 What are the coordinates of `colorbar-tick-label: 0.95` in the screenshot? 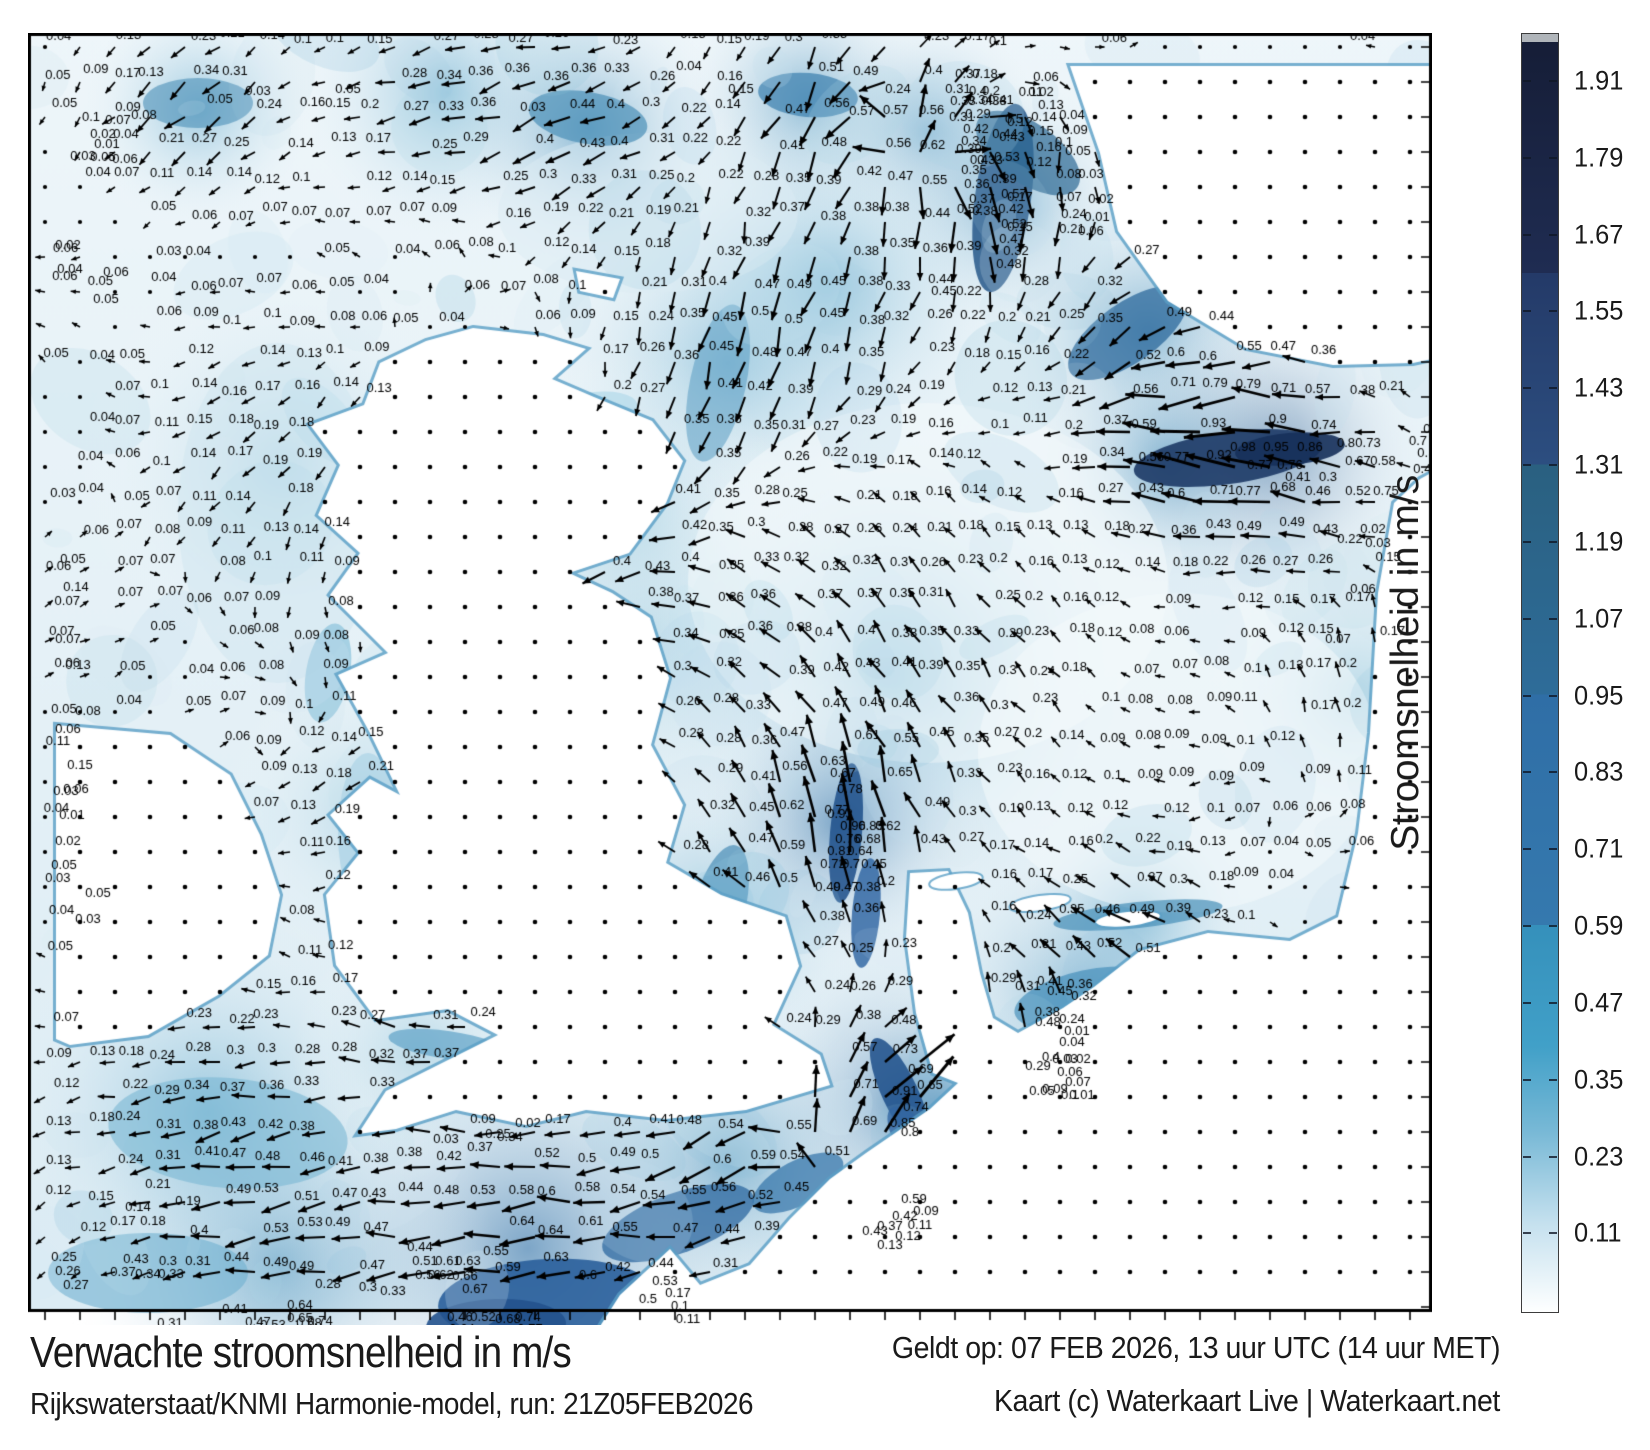 It's located at (1599, 695).